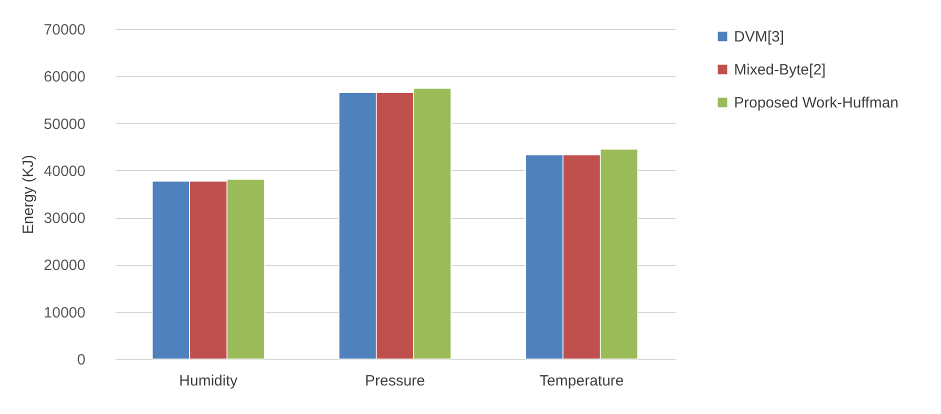 This screenshot has width=941, height=414. I want to click on y-tick-label: 20000, so click(65, 265).